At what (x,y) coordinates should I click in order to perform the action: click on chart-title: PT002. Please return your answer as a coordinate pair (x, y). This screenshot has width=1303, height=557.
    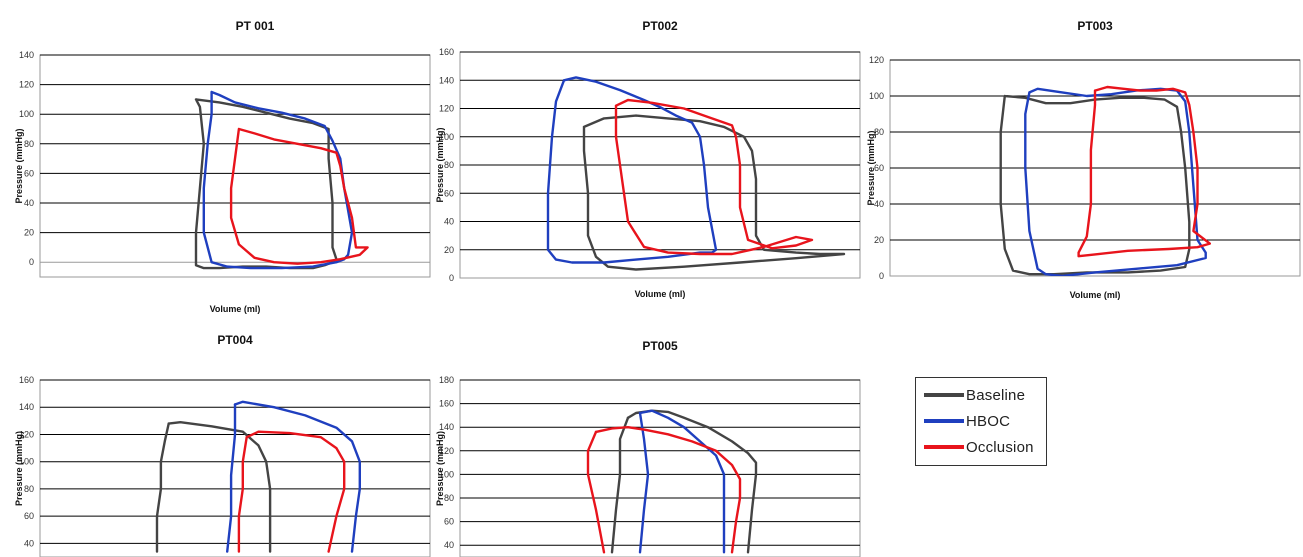
    Looking at the image, I should click on (660, 26).